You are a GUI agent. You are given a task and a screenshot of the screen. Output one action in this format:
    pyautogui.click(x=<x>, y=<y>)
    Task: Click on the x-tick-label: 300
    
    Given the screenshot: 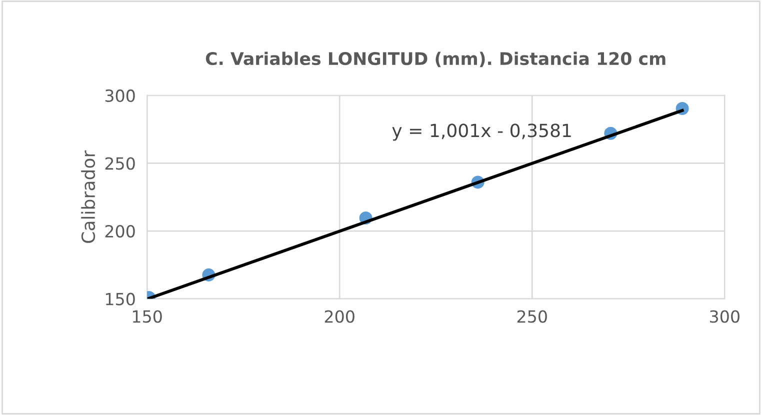 What is the action you would take?
    pyautogui.click(x=725, y=316)
    